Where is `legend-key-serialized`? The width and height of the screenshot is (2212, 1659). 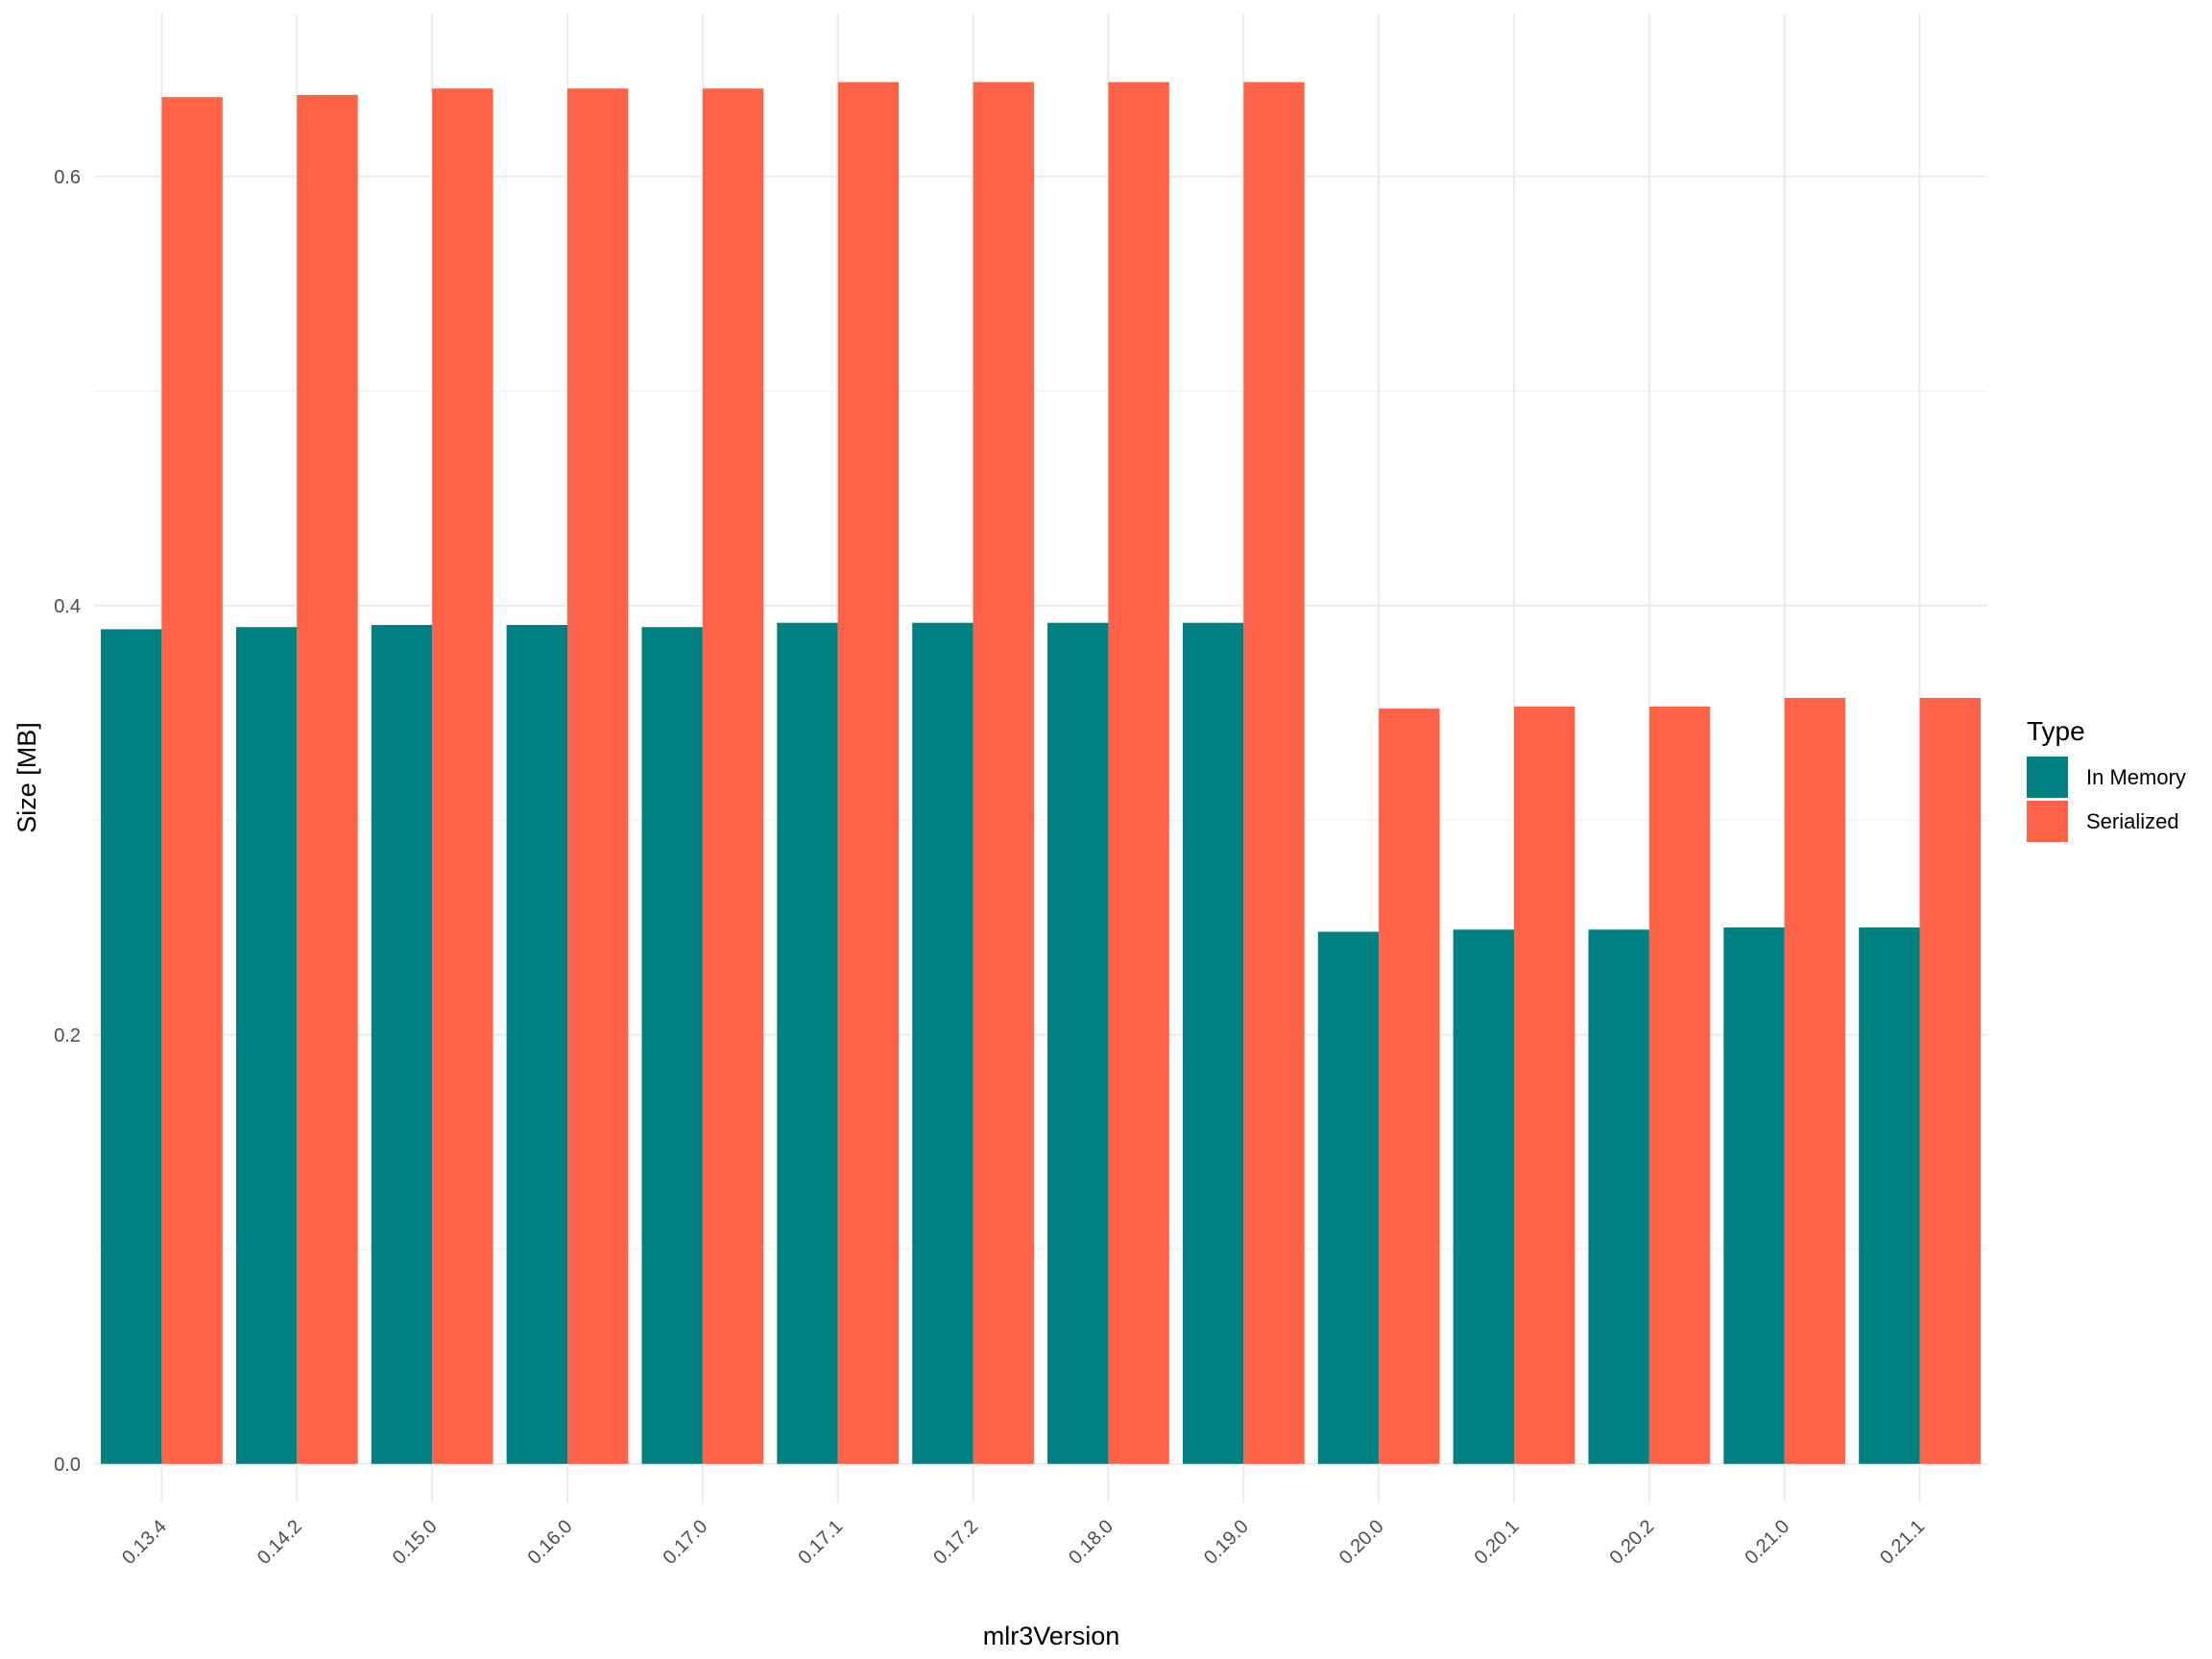
legend-key-serialized is located at coordinates (2047, 821).